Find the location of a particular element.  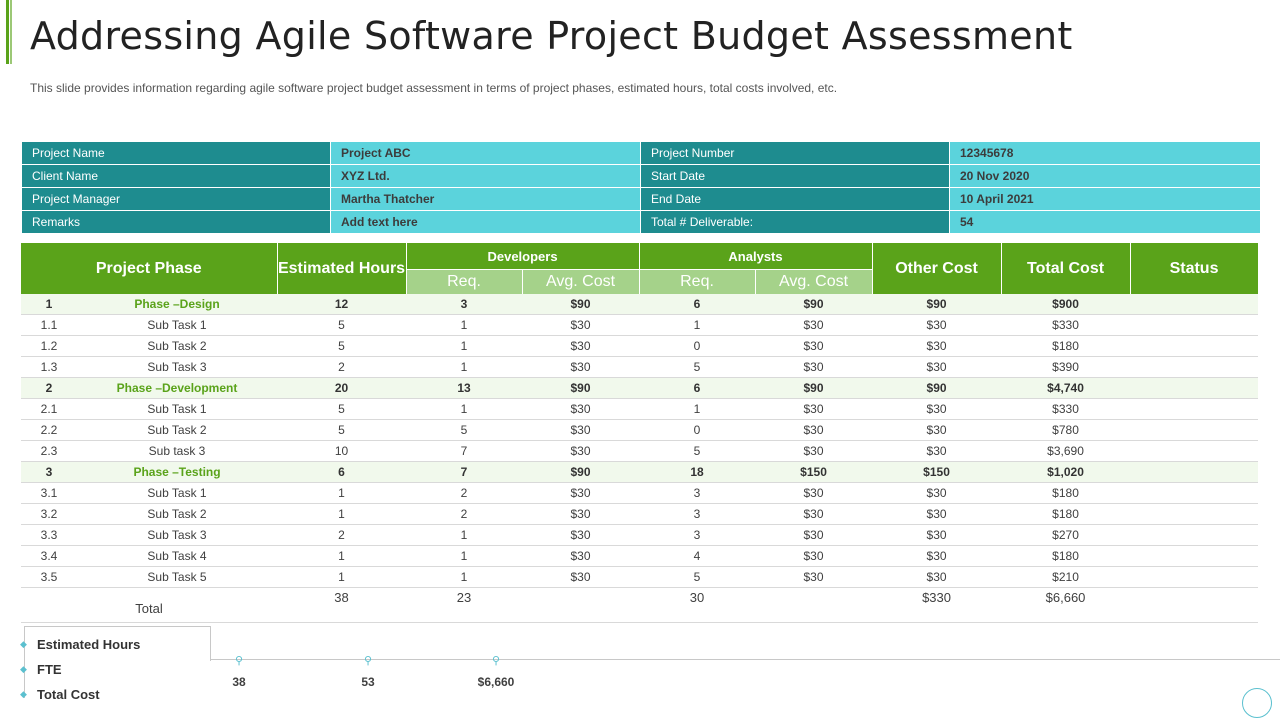

title-accent-bar-secondary is located at coordinates (11, 32).